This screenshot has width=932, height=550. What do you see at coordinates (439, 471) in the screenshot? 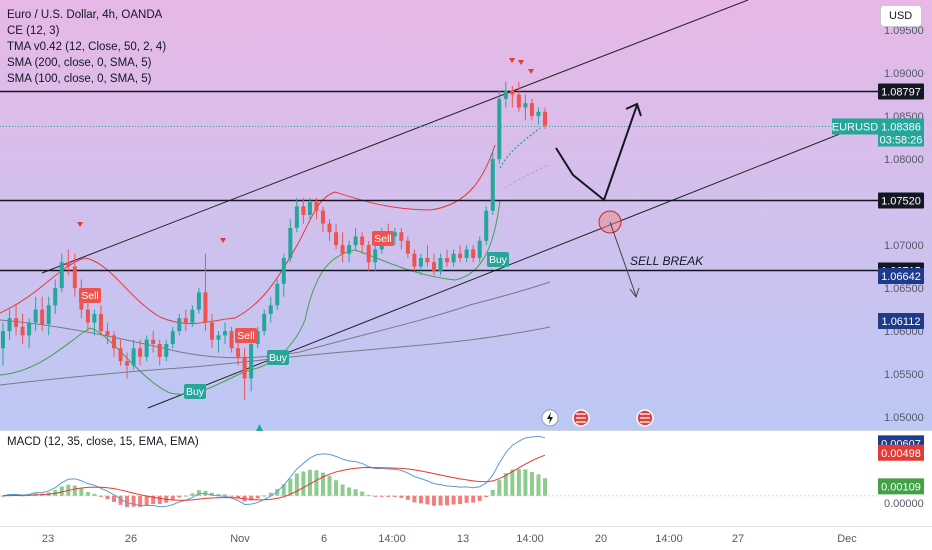
I see `macd-group` at bounding box center [439, 471].